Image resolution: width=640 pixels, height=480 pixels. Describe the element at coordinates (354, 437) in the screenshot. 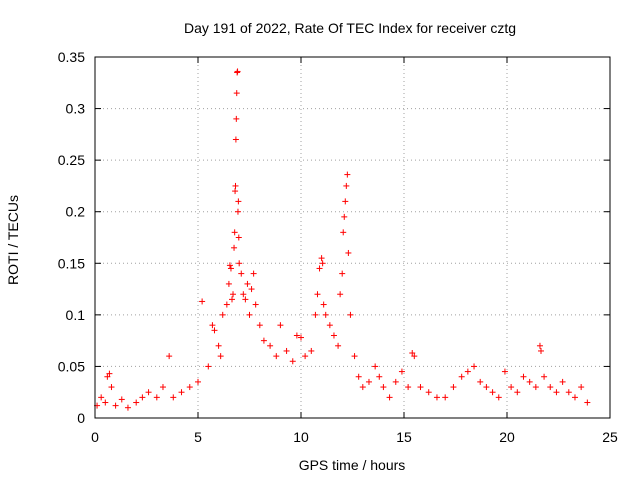

I see `x-tick-labels: 0 5 10 15 20 25` at that location.